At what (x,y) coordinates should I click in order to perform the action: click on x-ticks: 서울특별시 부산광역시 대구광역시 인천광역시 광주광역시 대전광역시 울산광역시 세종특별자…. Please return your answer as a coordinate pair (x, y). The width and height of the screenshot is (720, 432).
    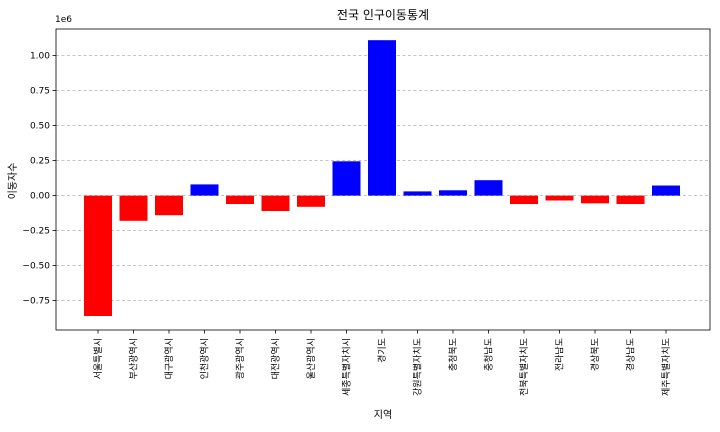
    Looking at the image, I should click on (382, 363).